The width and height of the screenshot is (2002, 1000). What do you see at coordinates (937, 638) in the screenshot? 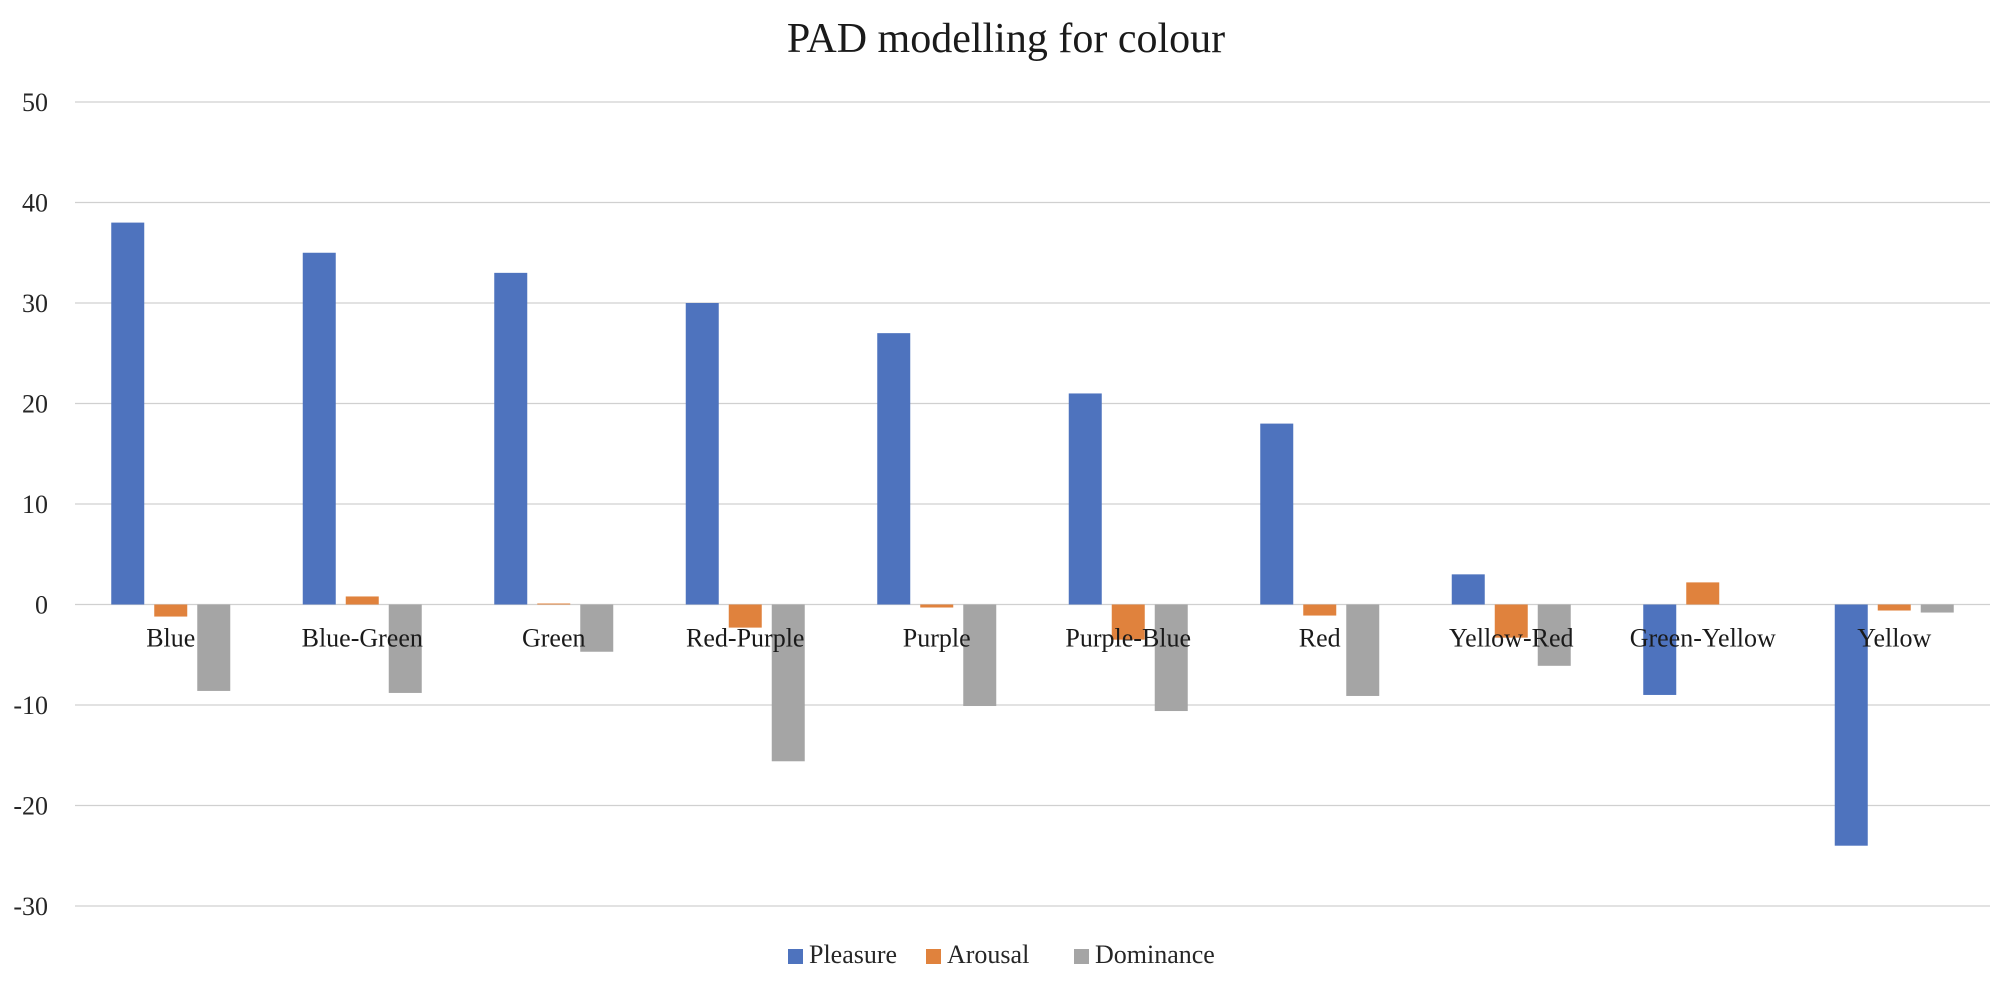
I see `x-tick-label: Purple` at bounding box center [937, 638].